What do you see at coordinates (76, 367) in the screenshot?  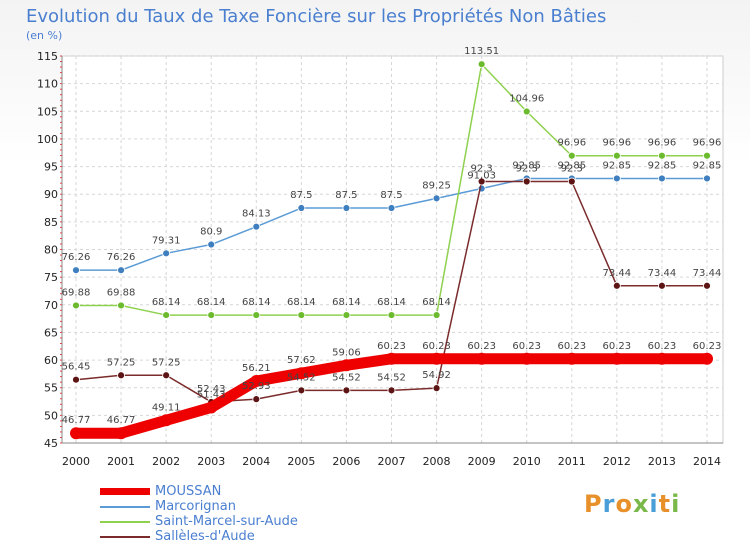 I see `data-label: 56.45` at bounding box center [76, 367].